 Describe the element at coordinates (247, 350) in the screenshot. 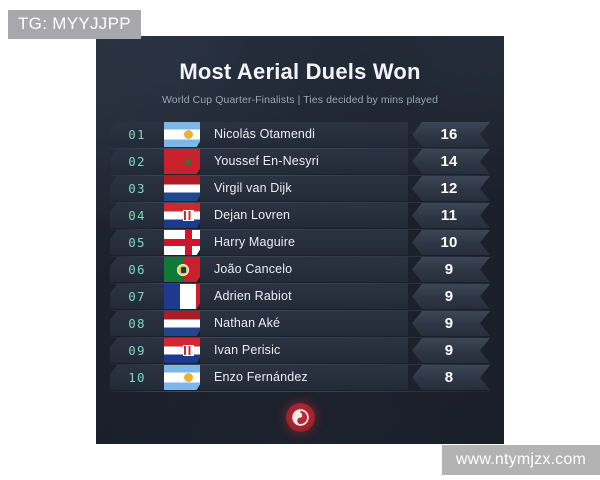

I see `player-name: Ivan Perisic` at that location.